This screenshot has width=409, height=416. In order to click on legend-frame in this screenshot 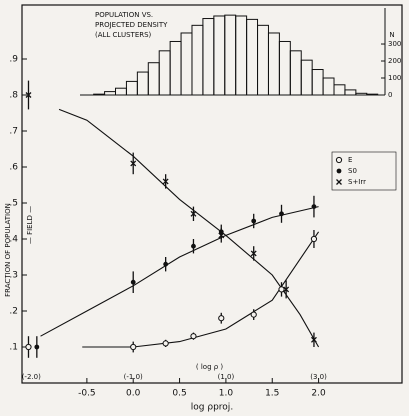, I will do `click(364, 171)`.